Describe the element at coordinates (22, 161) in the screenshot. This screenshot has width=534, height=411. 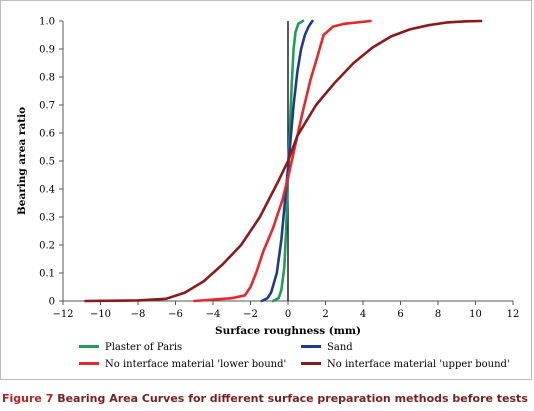
I see `y-axis-label: Bearing area ratio` at that location.